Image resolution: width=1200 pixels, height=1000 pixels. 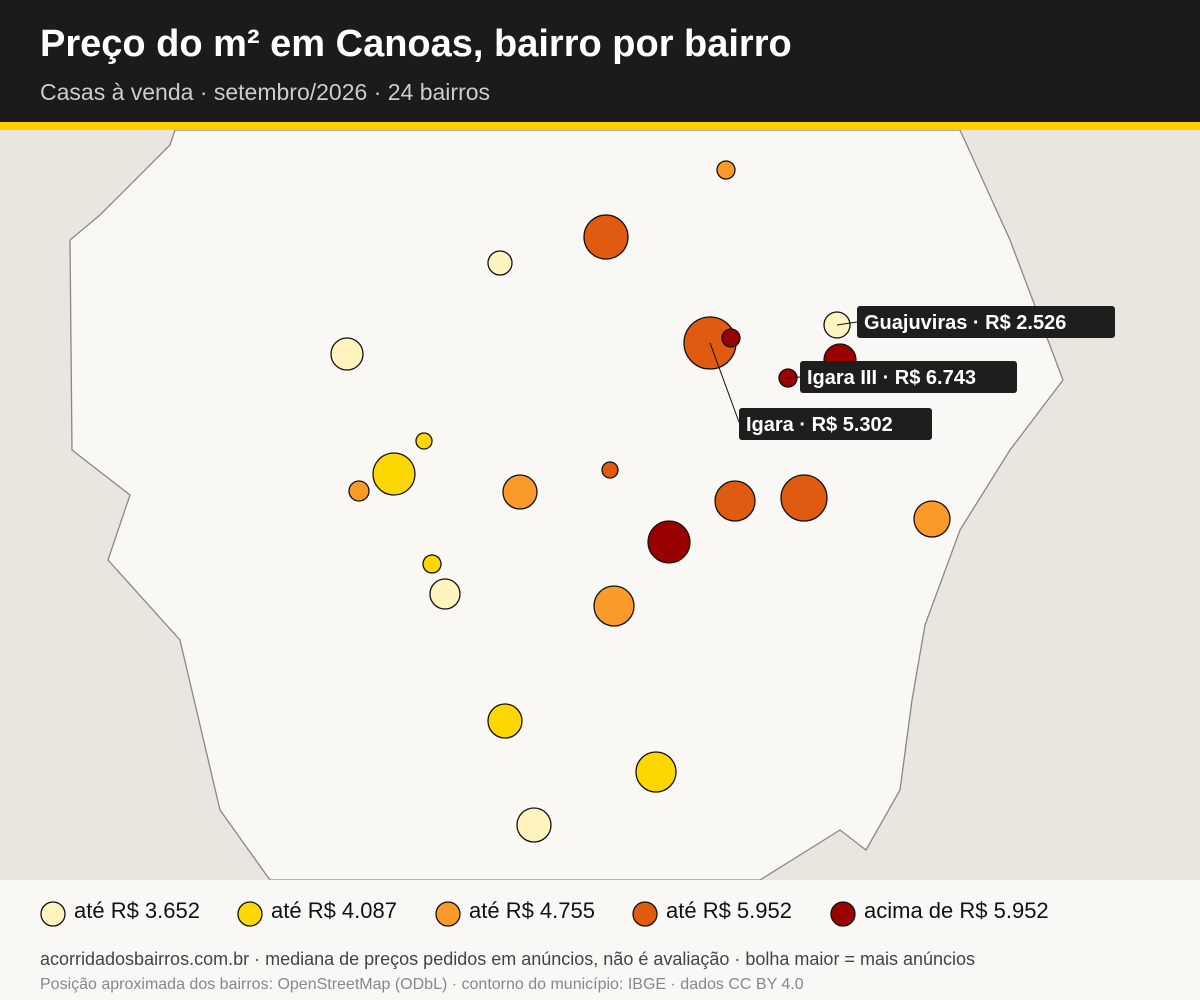 I want to click on header, so click(x=600, y=61).